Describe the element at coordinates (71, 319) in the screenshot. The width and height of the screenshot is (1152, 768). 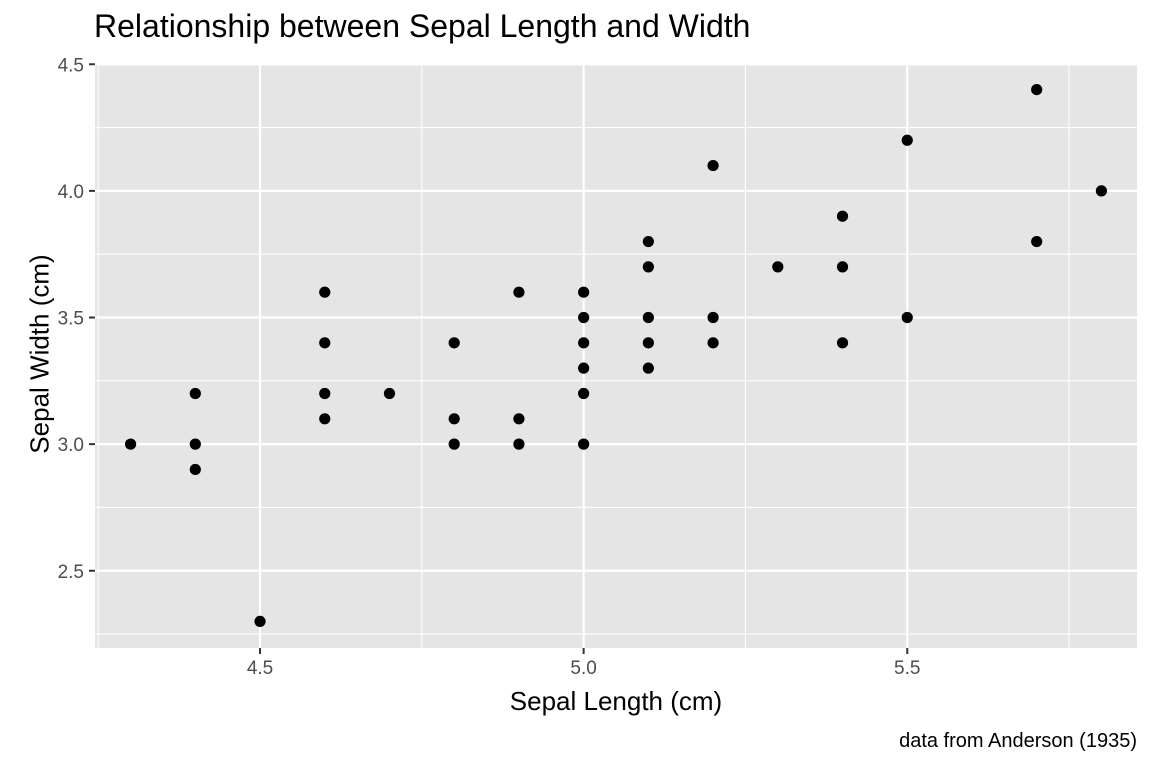
I see `y-tick-label: 3.5` at that location.